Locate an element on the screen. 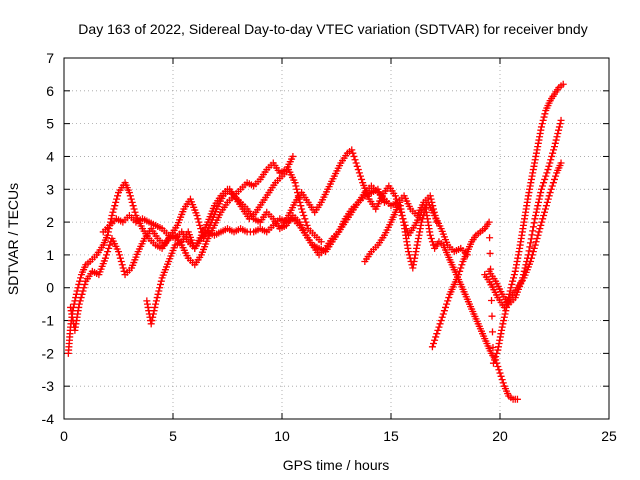 The image size is (640, 480). y-tick-label: 3 is located at coordinates (50, 189).